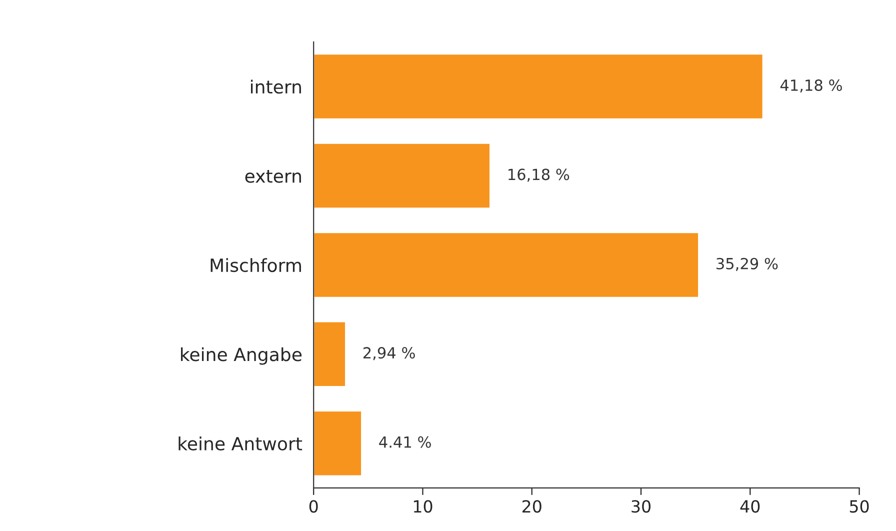  What do you see at coordinates (313, 506) in the screenshot?
I see `x-tick-label: 0` at bounding box center [313, 506].